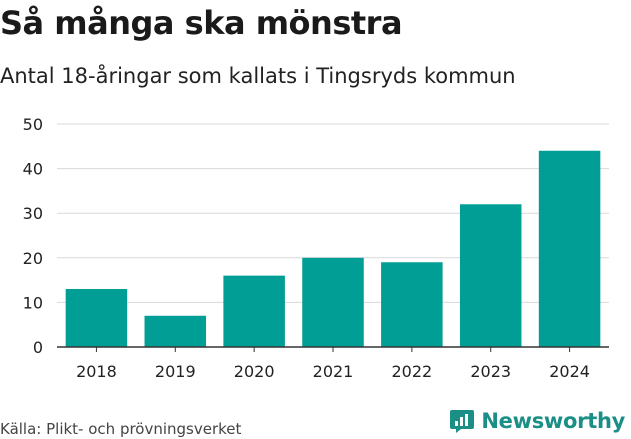  I want to click on bar-2023, so click(490, 275).